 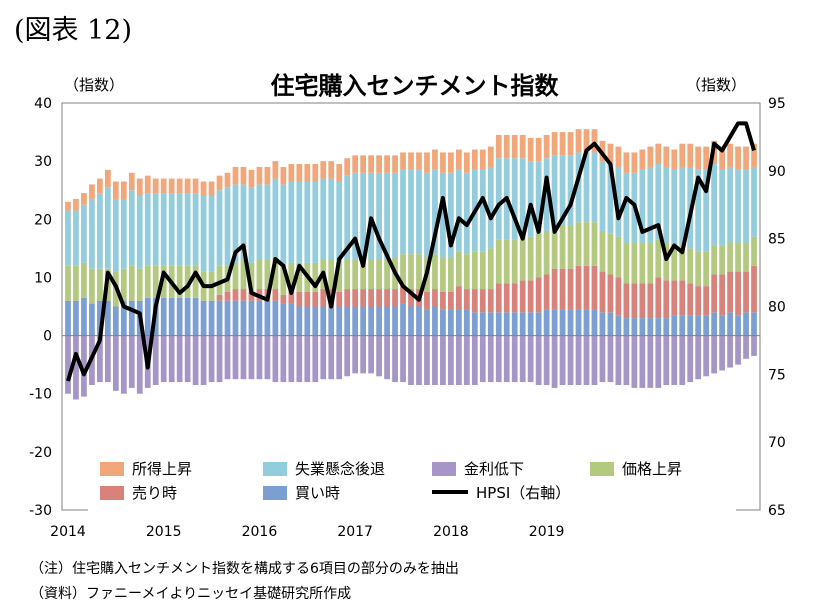 What do you see at coordinates (68, 532) in the screenshot?
I see `x-tick-label: 2014` at bounding box center [68, 532].